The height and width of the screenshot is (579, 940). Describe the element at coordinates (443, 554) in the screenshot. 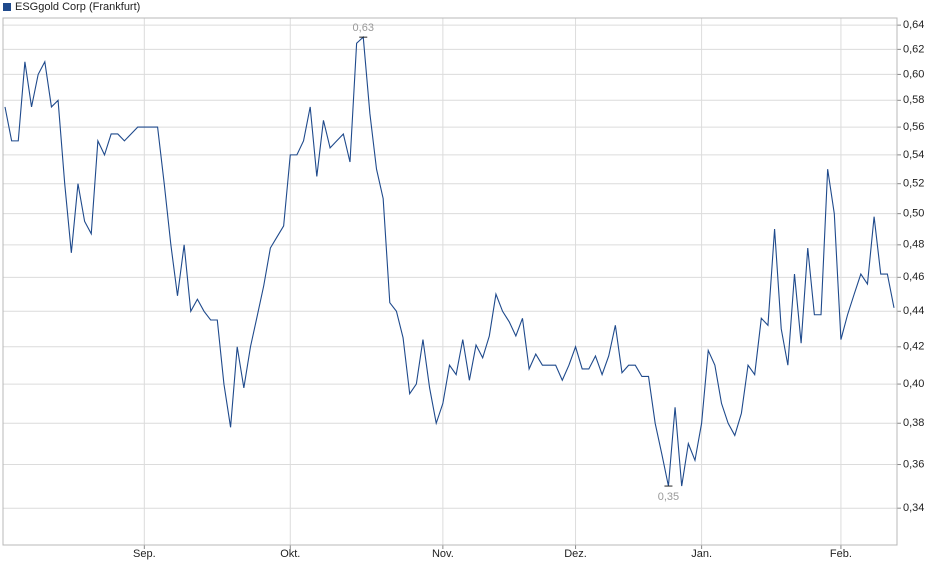

I see `x-tick-label: Nov.` at that location.